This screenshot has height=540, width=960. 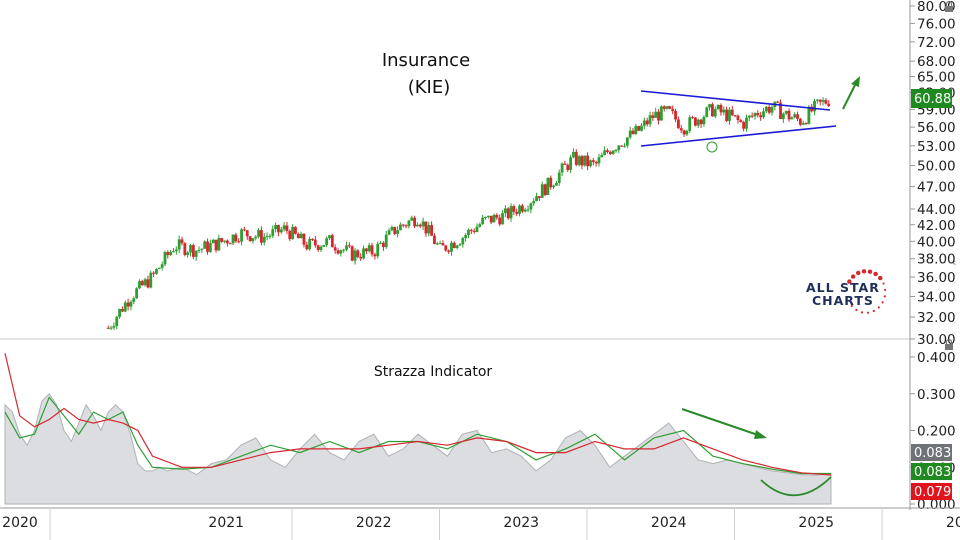 I want to click on time-axis-labels: 2020 2021 2022 2023 2024 2025 2026, so click(x=481, y=524).